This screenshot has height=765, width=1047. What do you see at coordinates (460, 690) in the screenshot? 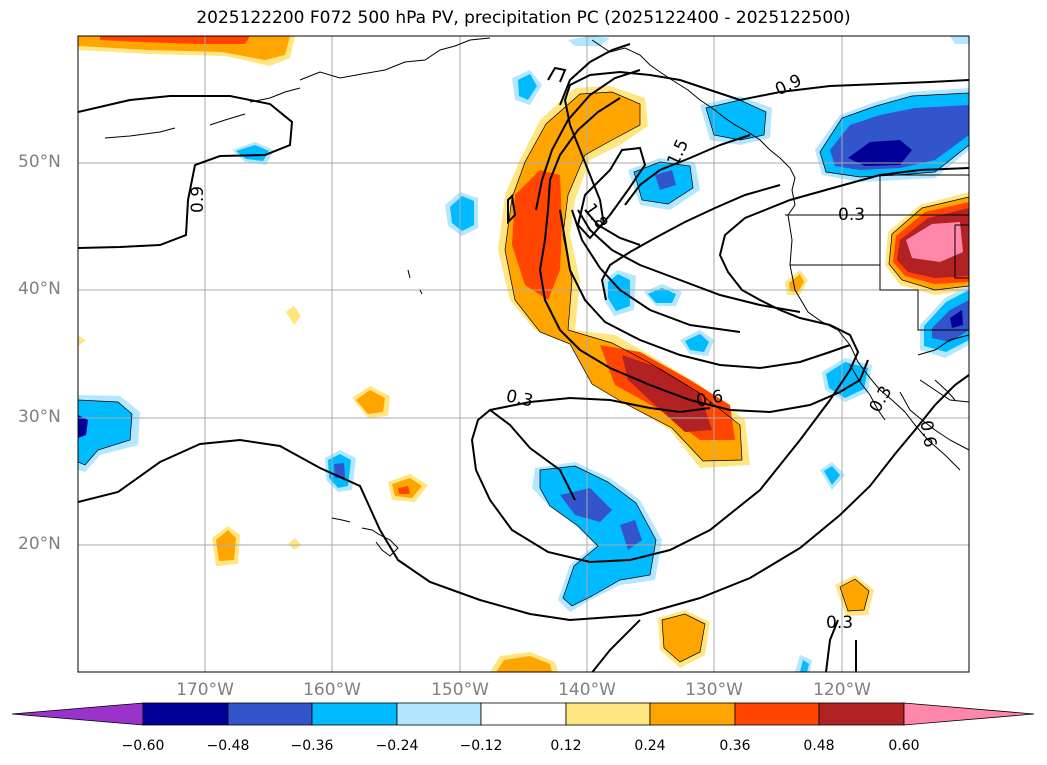
I see `lon-label: 150°W` at bounding box center [460, 690].